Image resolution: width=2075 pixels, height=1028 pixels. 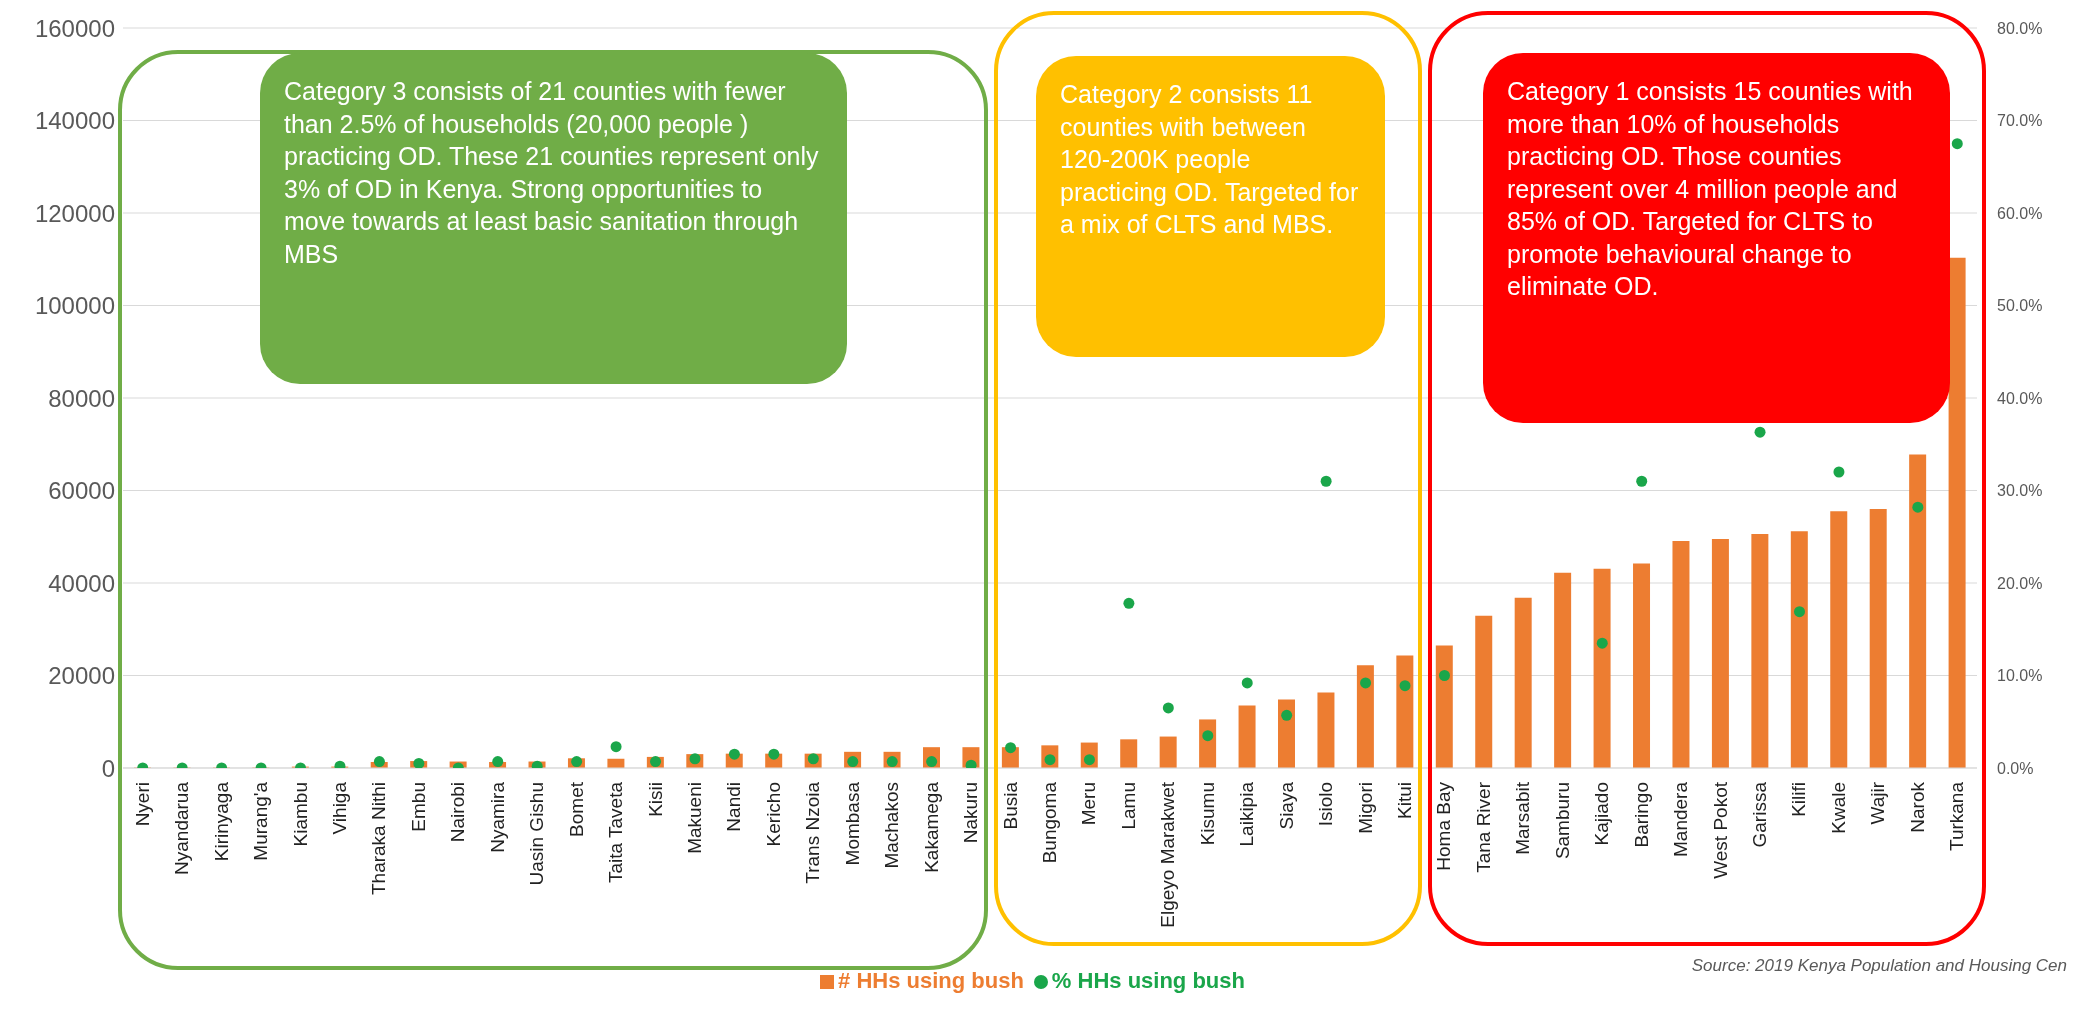 I want to click on x-tick-label: Bungoma, so click(x=1049, y=822).